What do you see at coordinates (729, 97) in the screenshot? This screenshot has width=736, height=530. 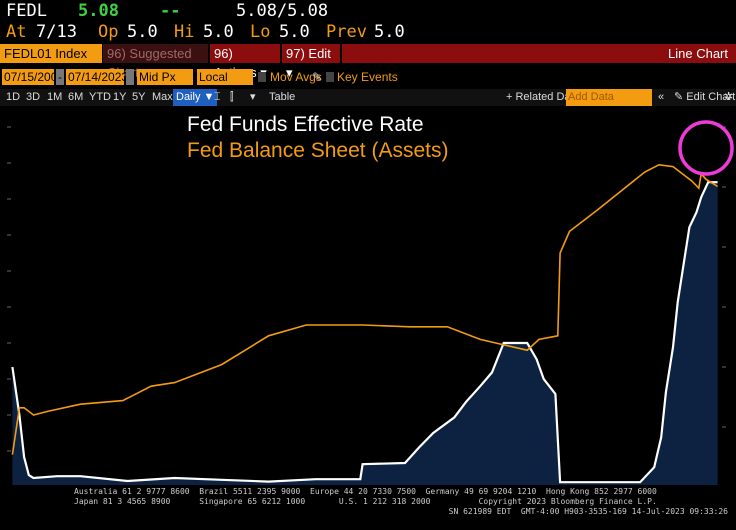 I see `gear-icon: ✲` at bounding box center [729, 97].